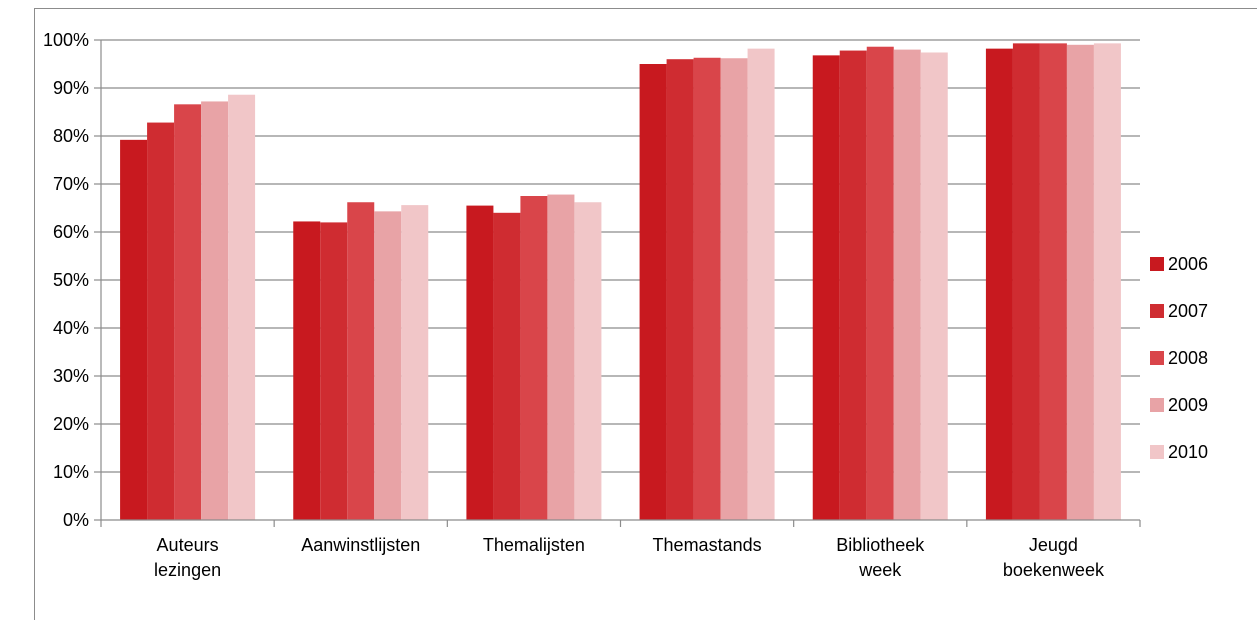  Describe the element at coordinates (76, 520) in the screenshot. I see `y-tick-label: 0%` at that location.